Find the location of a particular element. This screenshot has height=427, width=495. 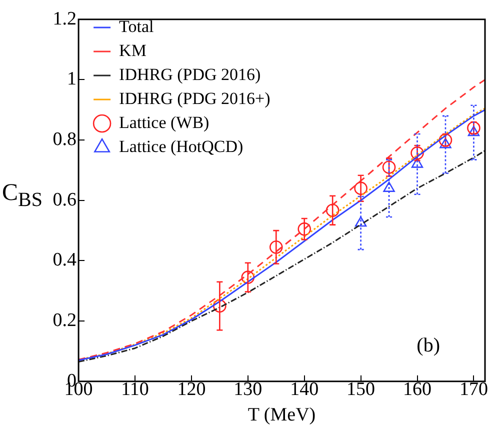

y-tick-label: 0.4 is located at coordinates (65, 260).